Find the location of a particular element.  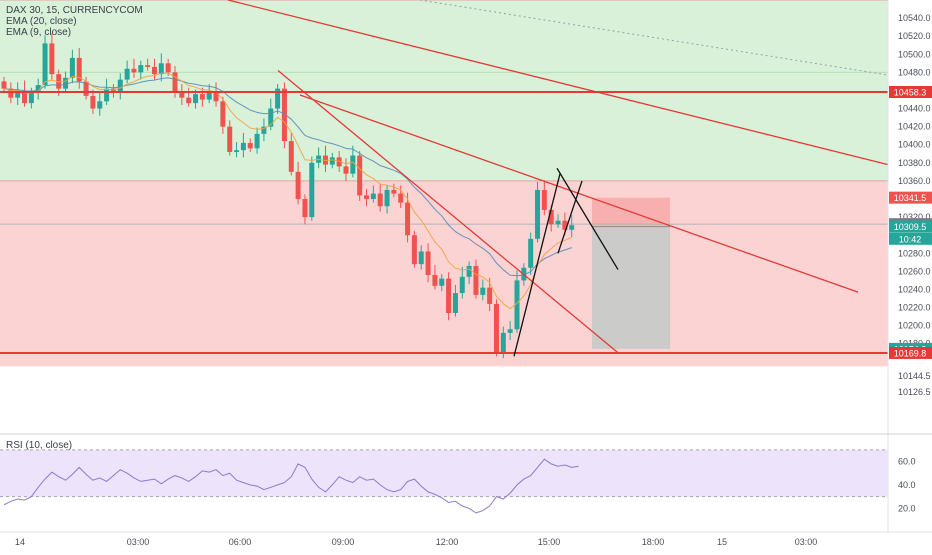

price-tick-label: 10320.0 is located at coordinates (914, 217).